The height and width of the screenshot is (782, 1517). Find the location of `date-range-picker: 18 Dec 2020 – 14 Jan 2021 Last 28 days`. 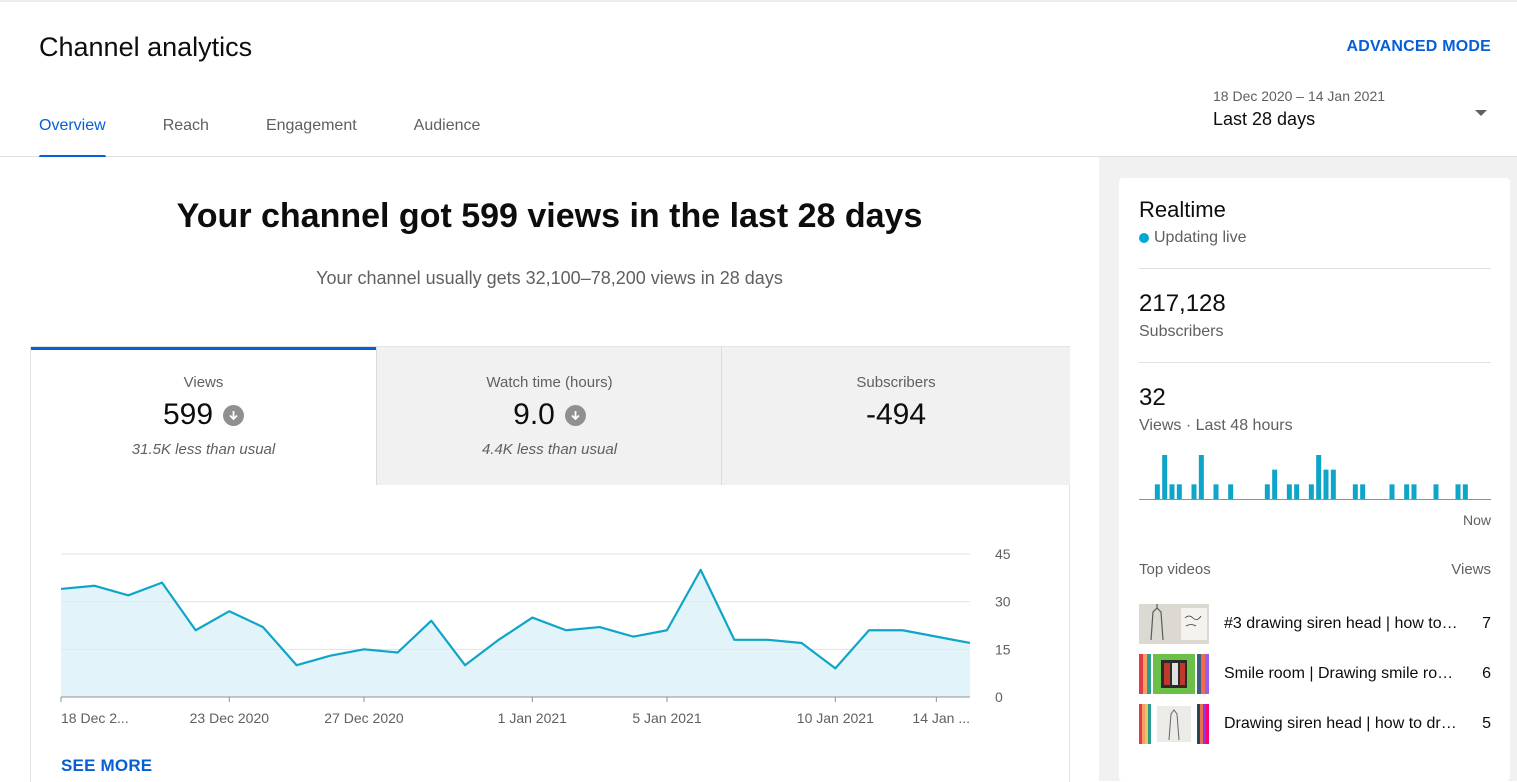

date-range-picker: 18 Dec 2020 – 14 Jan 2021 Last 28 days is located at coordinates (1353, 109).